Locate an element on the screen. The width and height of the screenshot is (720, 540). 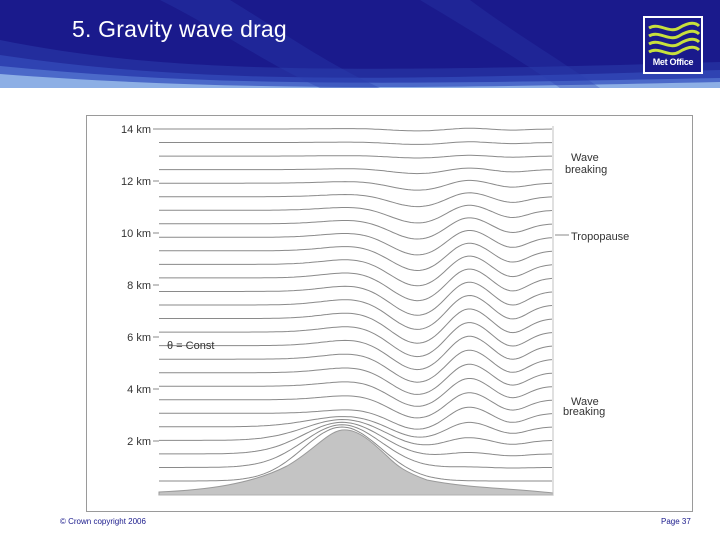
annotation-wave-breaking-lower-2: breaking is located at coordinates (584, 412).